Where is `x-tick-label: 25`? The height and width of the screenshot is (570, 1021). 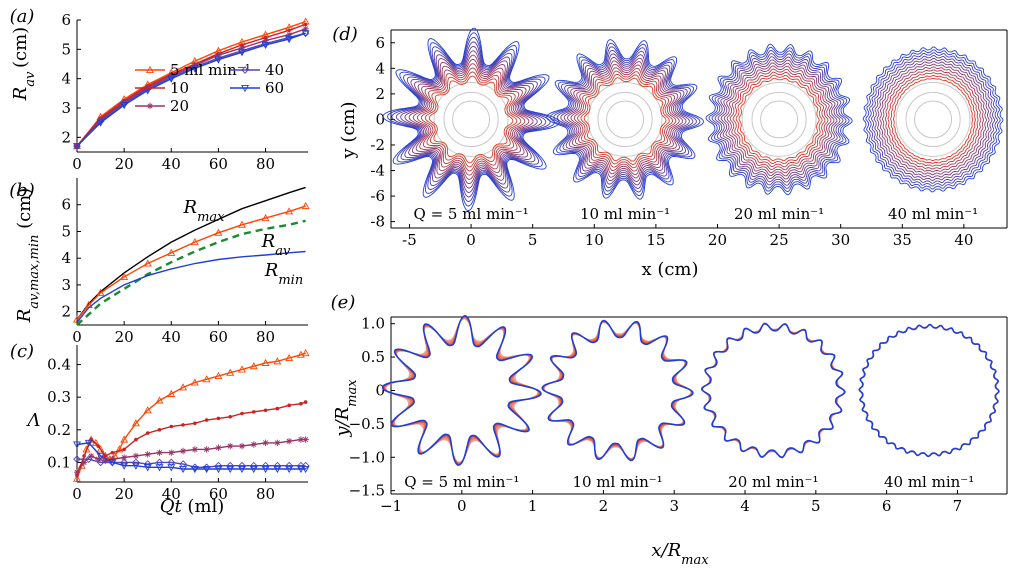 x-tick-label: 25 is located at coordinates (779, 240).